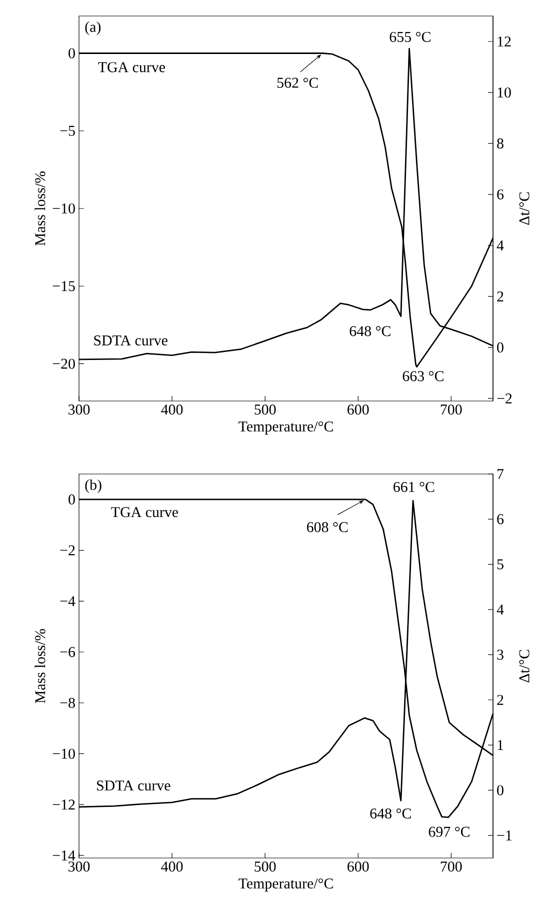 This screenshot has width=547, height=911. Describe the element at coordinates (64, 855) in the screenshot. I see `y-tick-label: −14` at that location.